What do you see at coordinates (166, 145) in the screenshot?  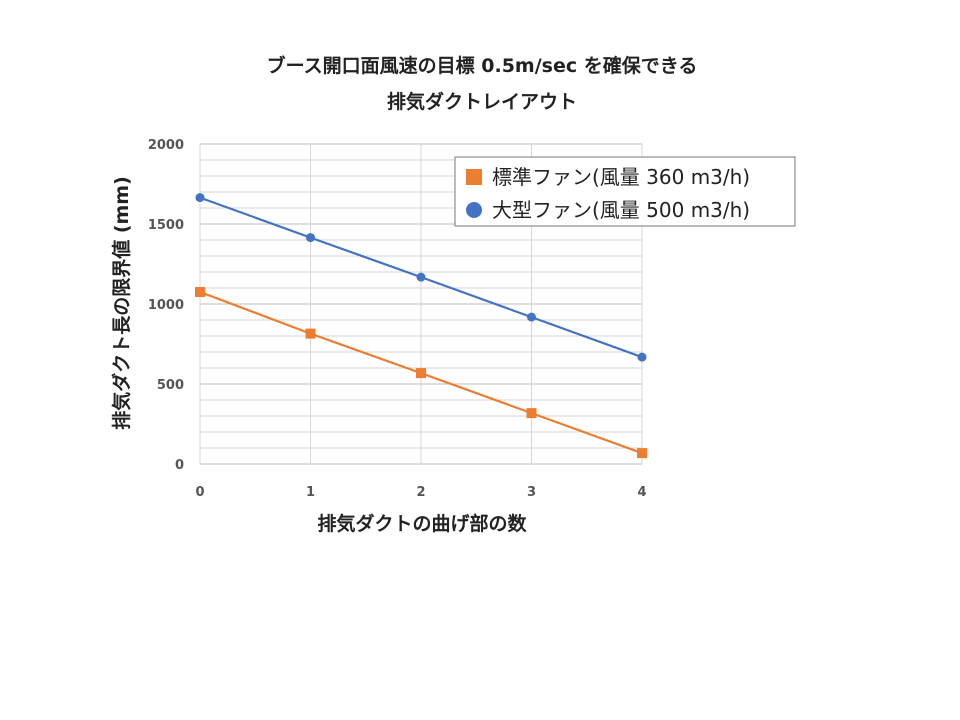 I see `y-tick-label: 2000` at bounding box center [166, 145].